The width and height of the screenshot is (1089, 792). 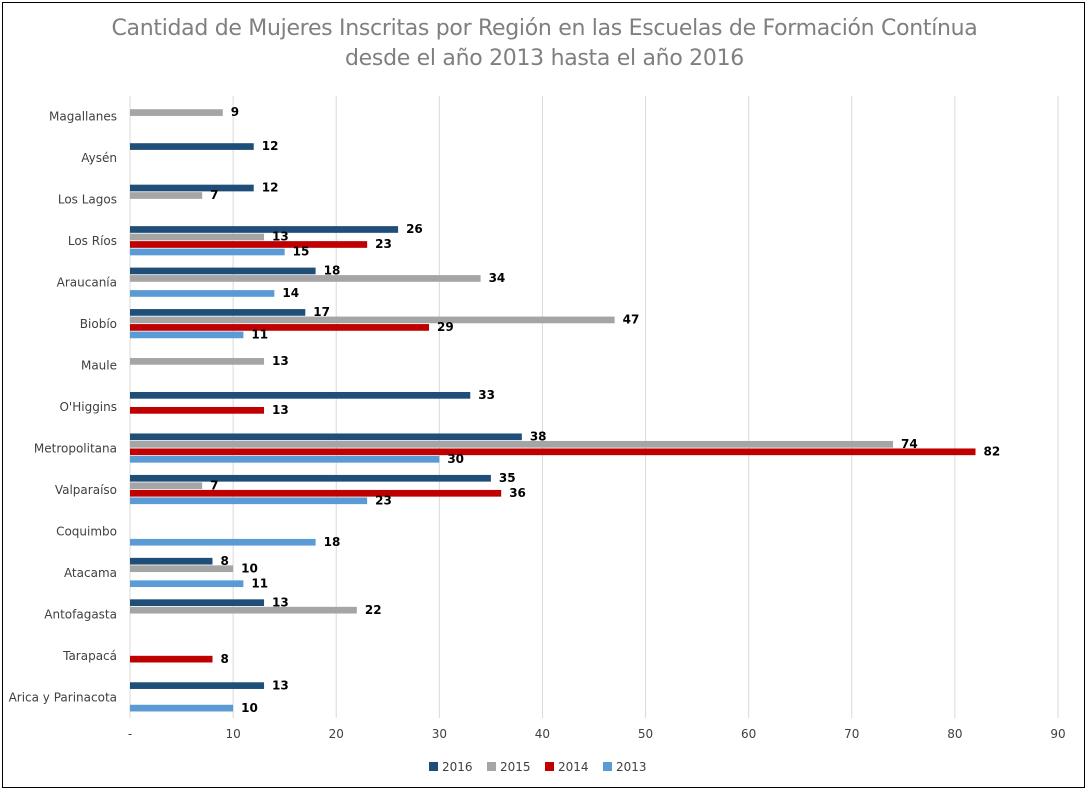 What do you see at coordinates (321, 312) in the screenshot?
I see `data-label: 17` at bounding box center [321, 312].